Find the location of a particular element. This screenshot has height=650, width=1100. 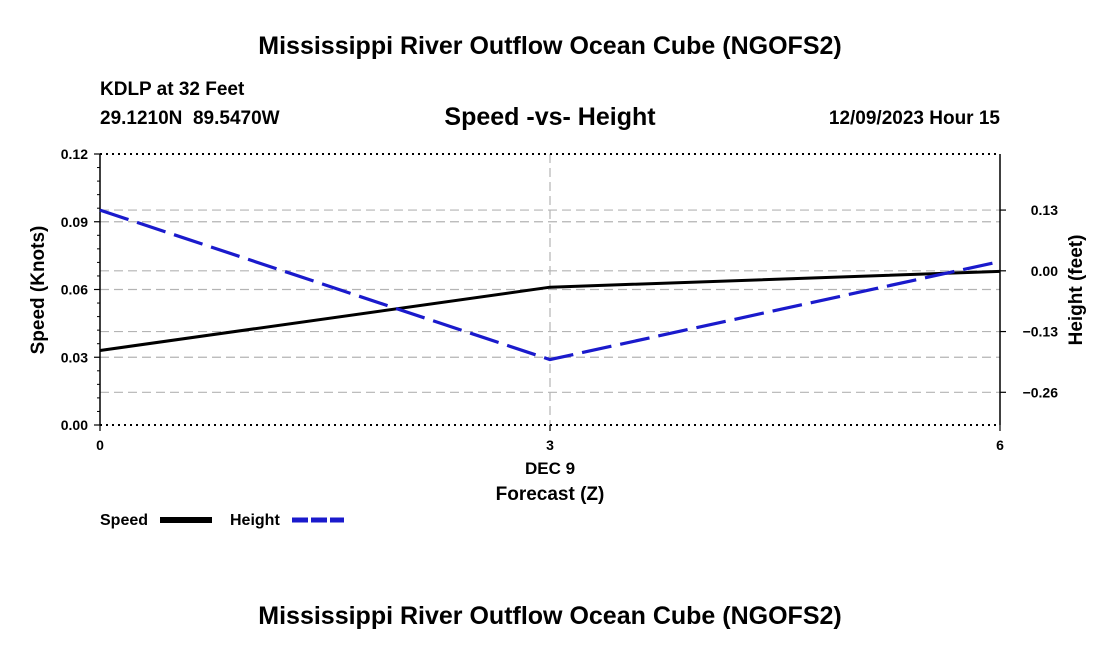

right-tick-label-2: 0.00 is located at coordinates (1044, 271).